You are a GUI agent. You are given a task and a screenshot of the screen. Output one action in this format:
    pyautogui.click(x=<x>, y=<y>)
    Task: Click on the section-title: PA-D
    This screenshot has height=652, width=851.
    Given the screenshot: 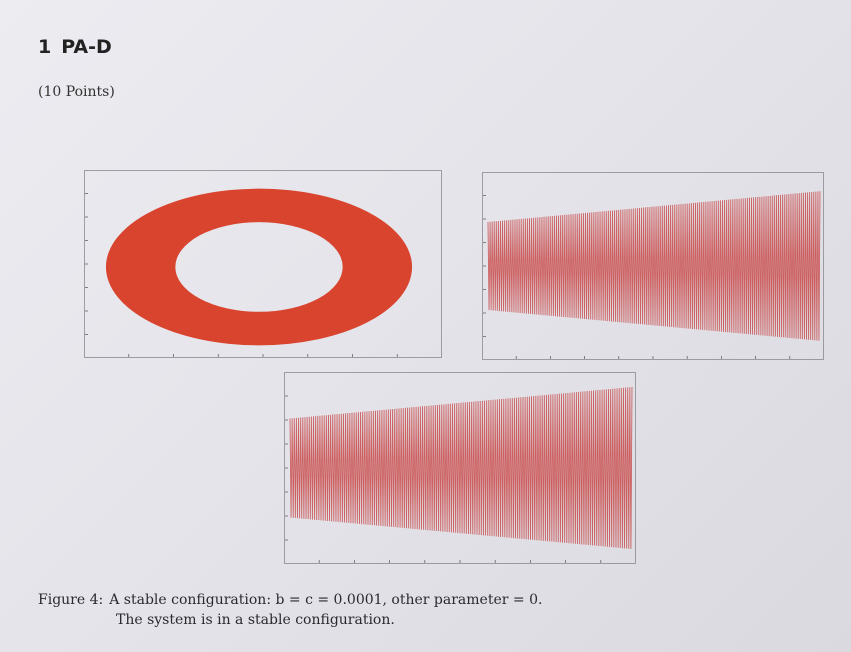 What is the action you would take?
    pyautogui.click(x=86, y=47)
    